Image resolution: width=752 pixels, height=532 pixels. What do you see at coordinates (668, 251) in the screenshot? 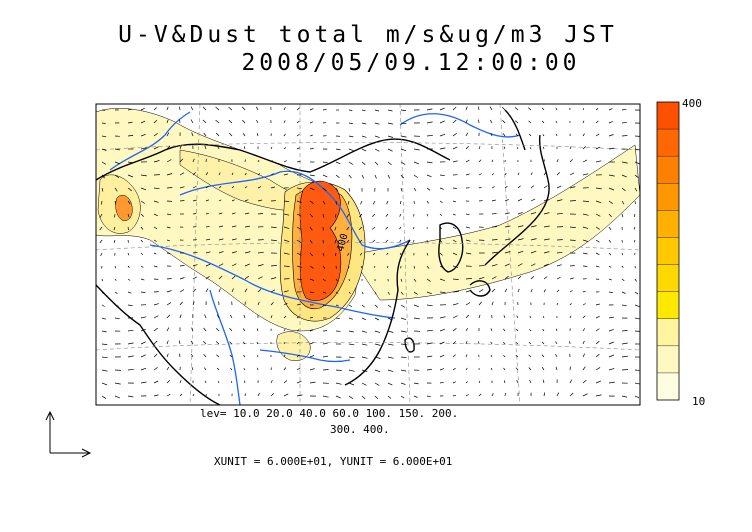
I see `colorbar` at bounding box center [668, 251].